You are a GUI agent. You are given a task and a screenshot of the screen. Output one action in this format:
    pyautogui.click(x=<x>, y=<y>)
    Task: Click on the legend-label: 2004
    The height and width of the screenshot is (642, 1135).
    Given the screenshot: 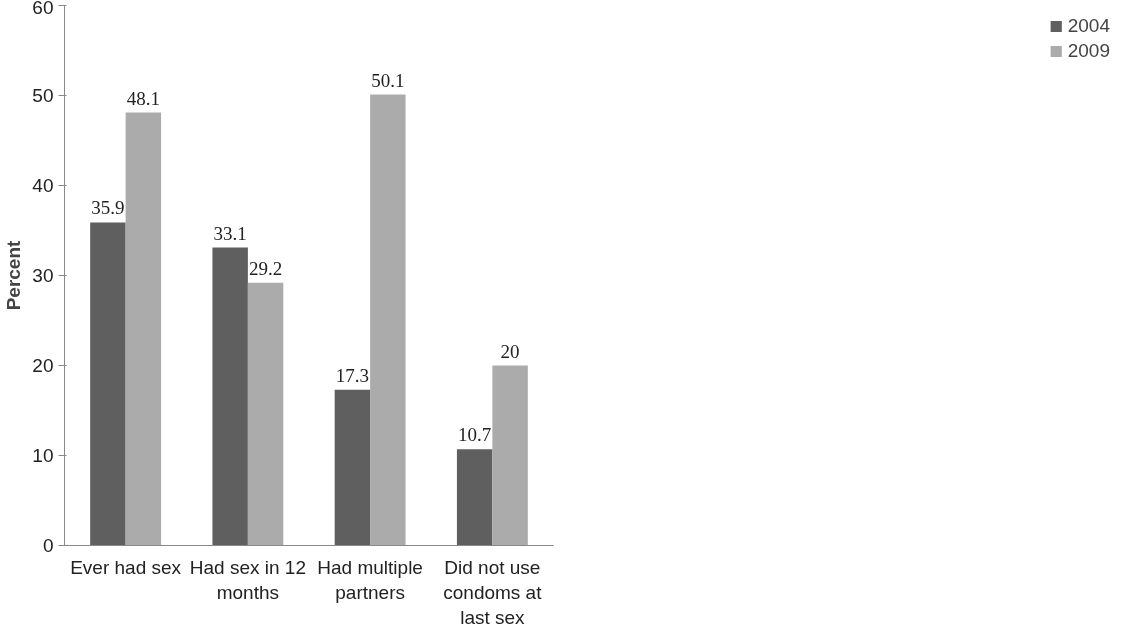 What is the action you would take?
    pyautogui.click(x=1088, y=26)
    